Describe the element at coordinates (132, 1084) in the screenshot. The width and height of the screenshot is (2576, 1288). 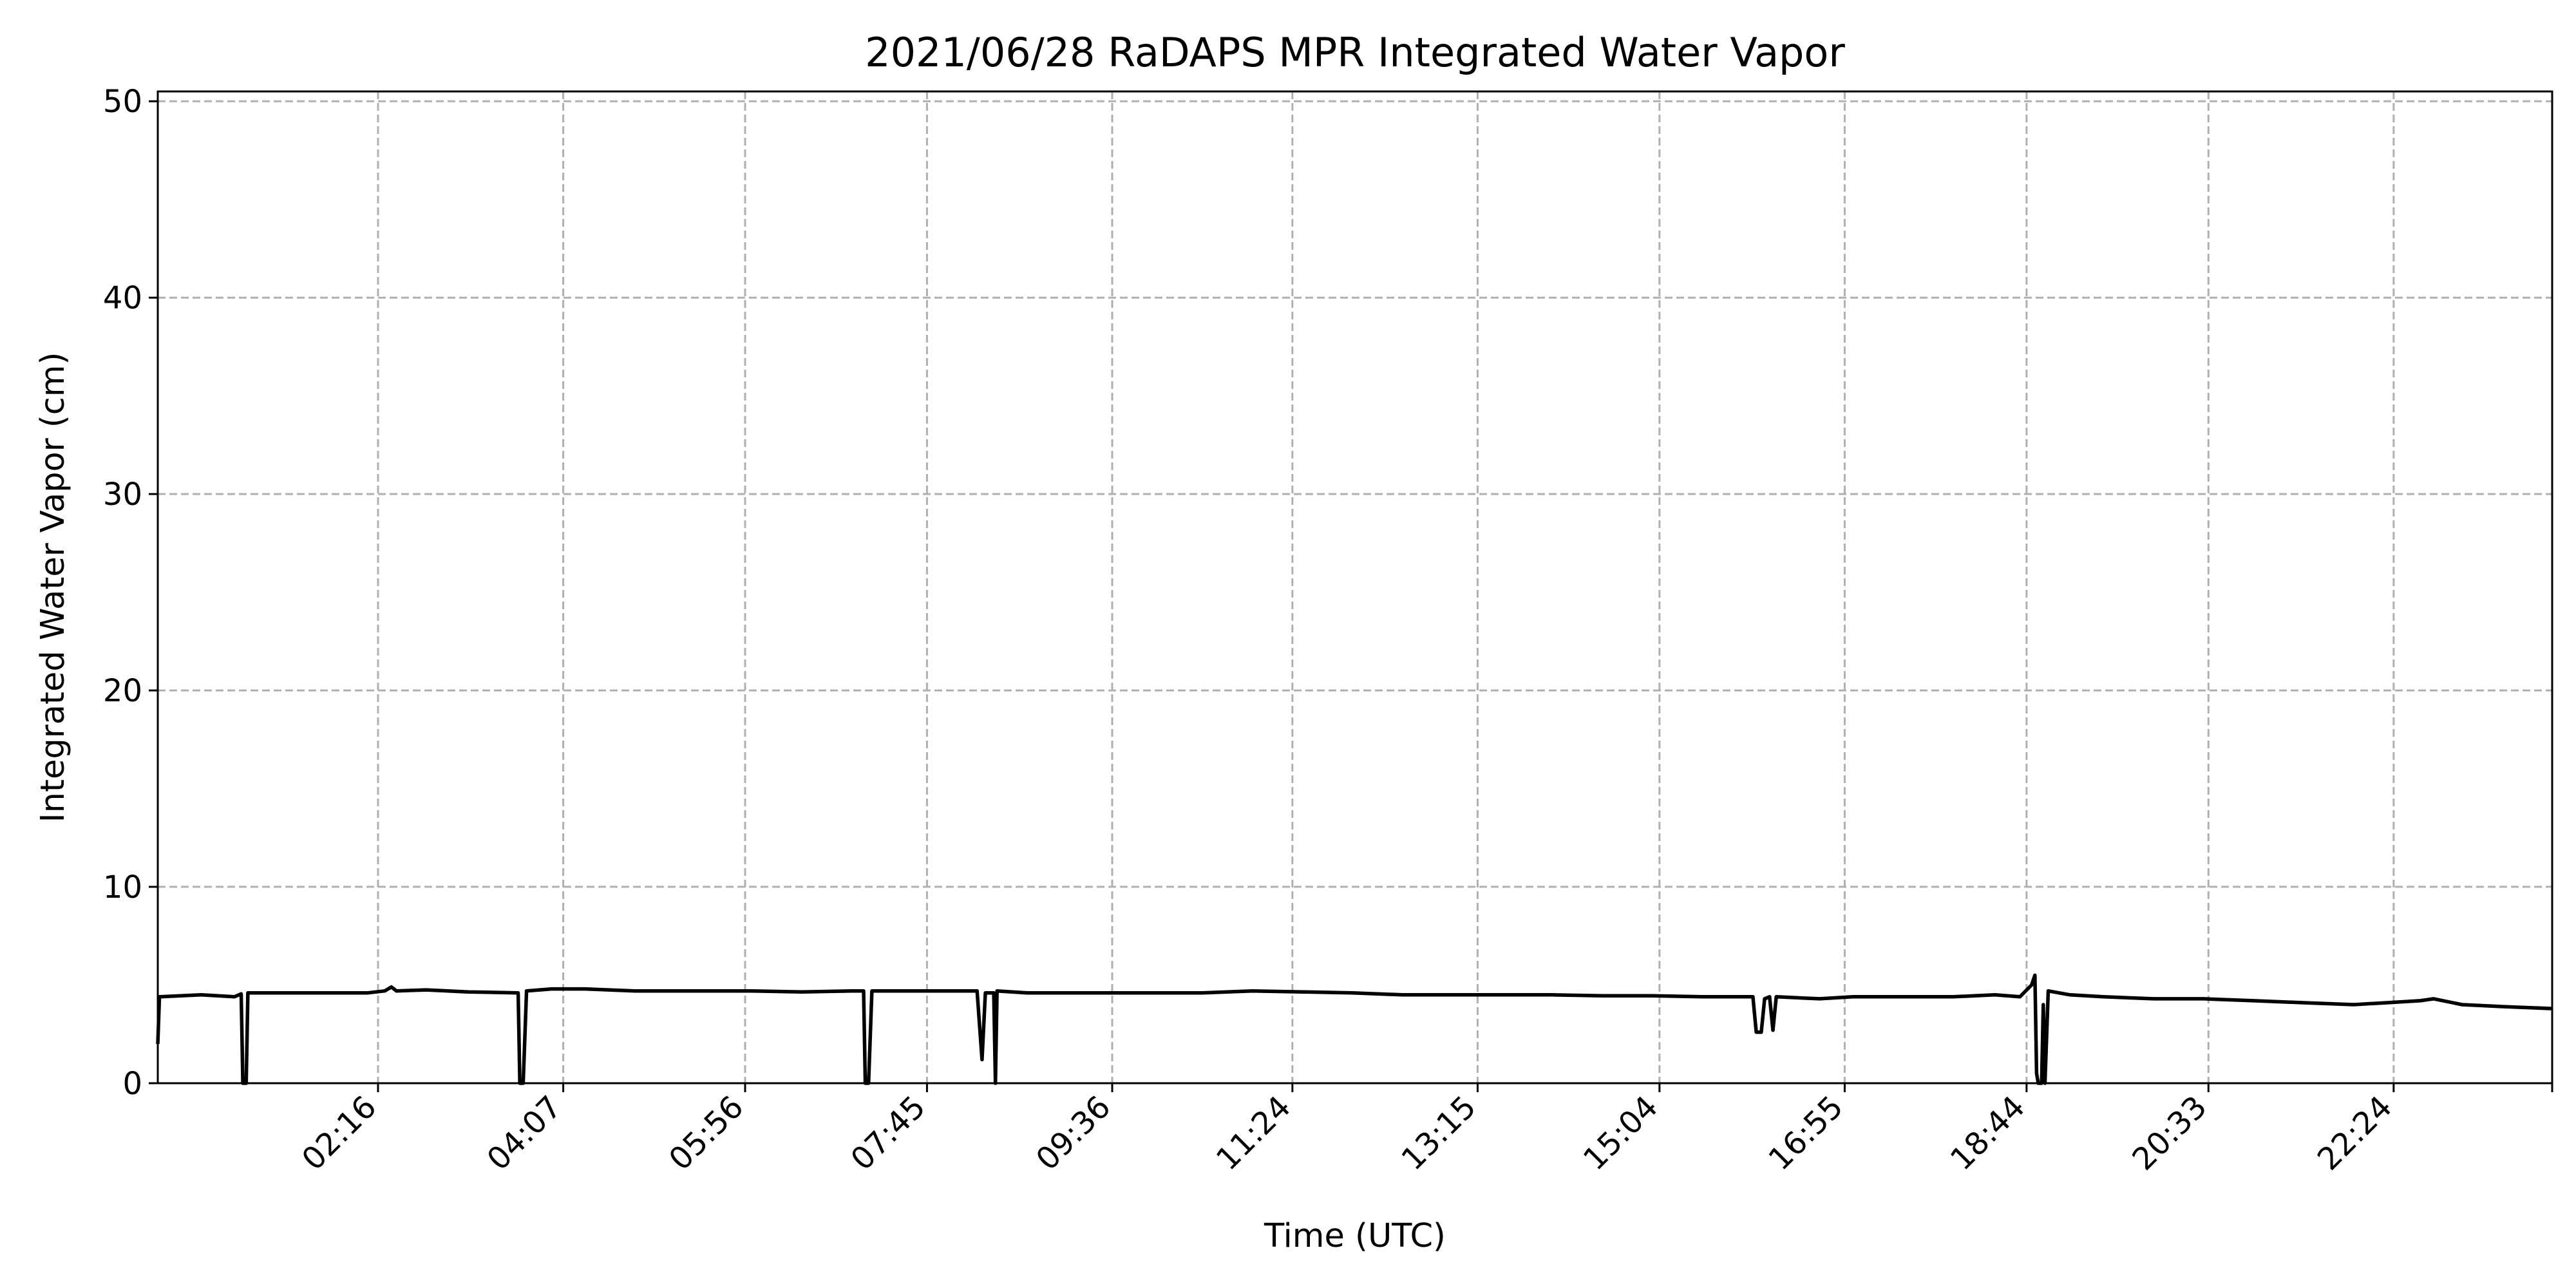
I see `y-tick-label: 0` at that location.